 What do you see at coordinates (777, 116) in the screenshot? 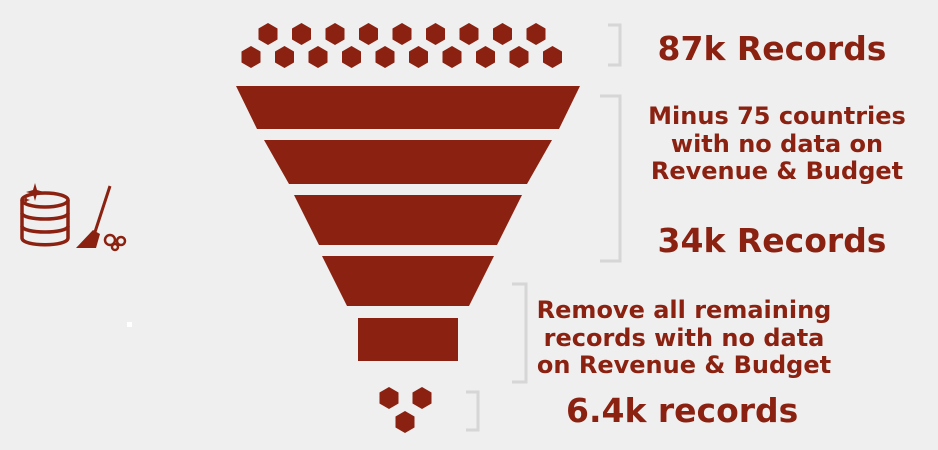
I see `step1-line-1: Minus 75 countries` at bounding box center [777, 116].